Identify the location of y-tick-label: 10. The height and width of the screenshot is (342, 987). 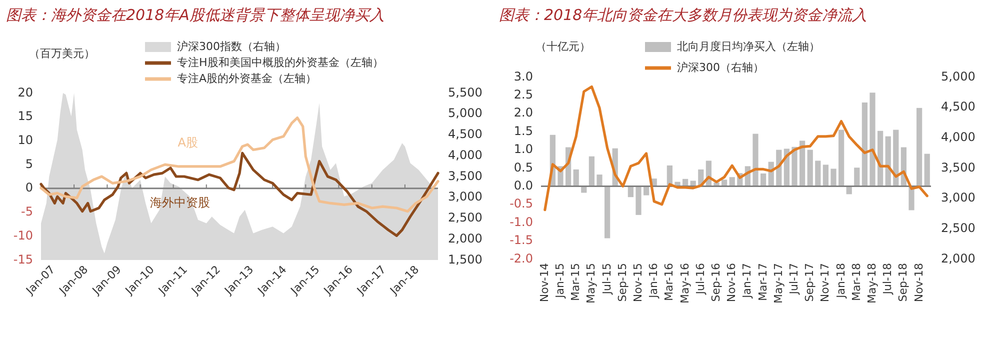
(25, 139).